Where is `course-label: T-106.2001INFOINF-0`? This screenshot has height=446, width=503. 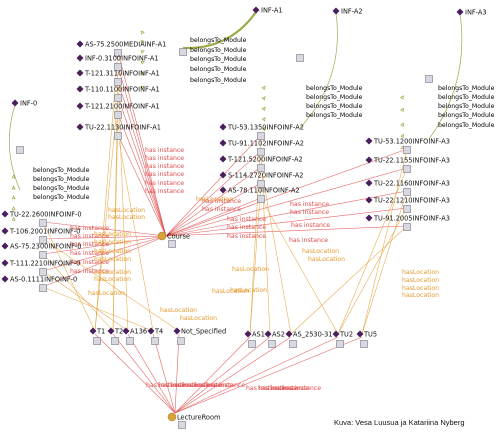 course-label: T-106.2001INFOINF-0 is located at coordinates (44, 232).